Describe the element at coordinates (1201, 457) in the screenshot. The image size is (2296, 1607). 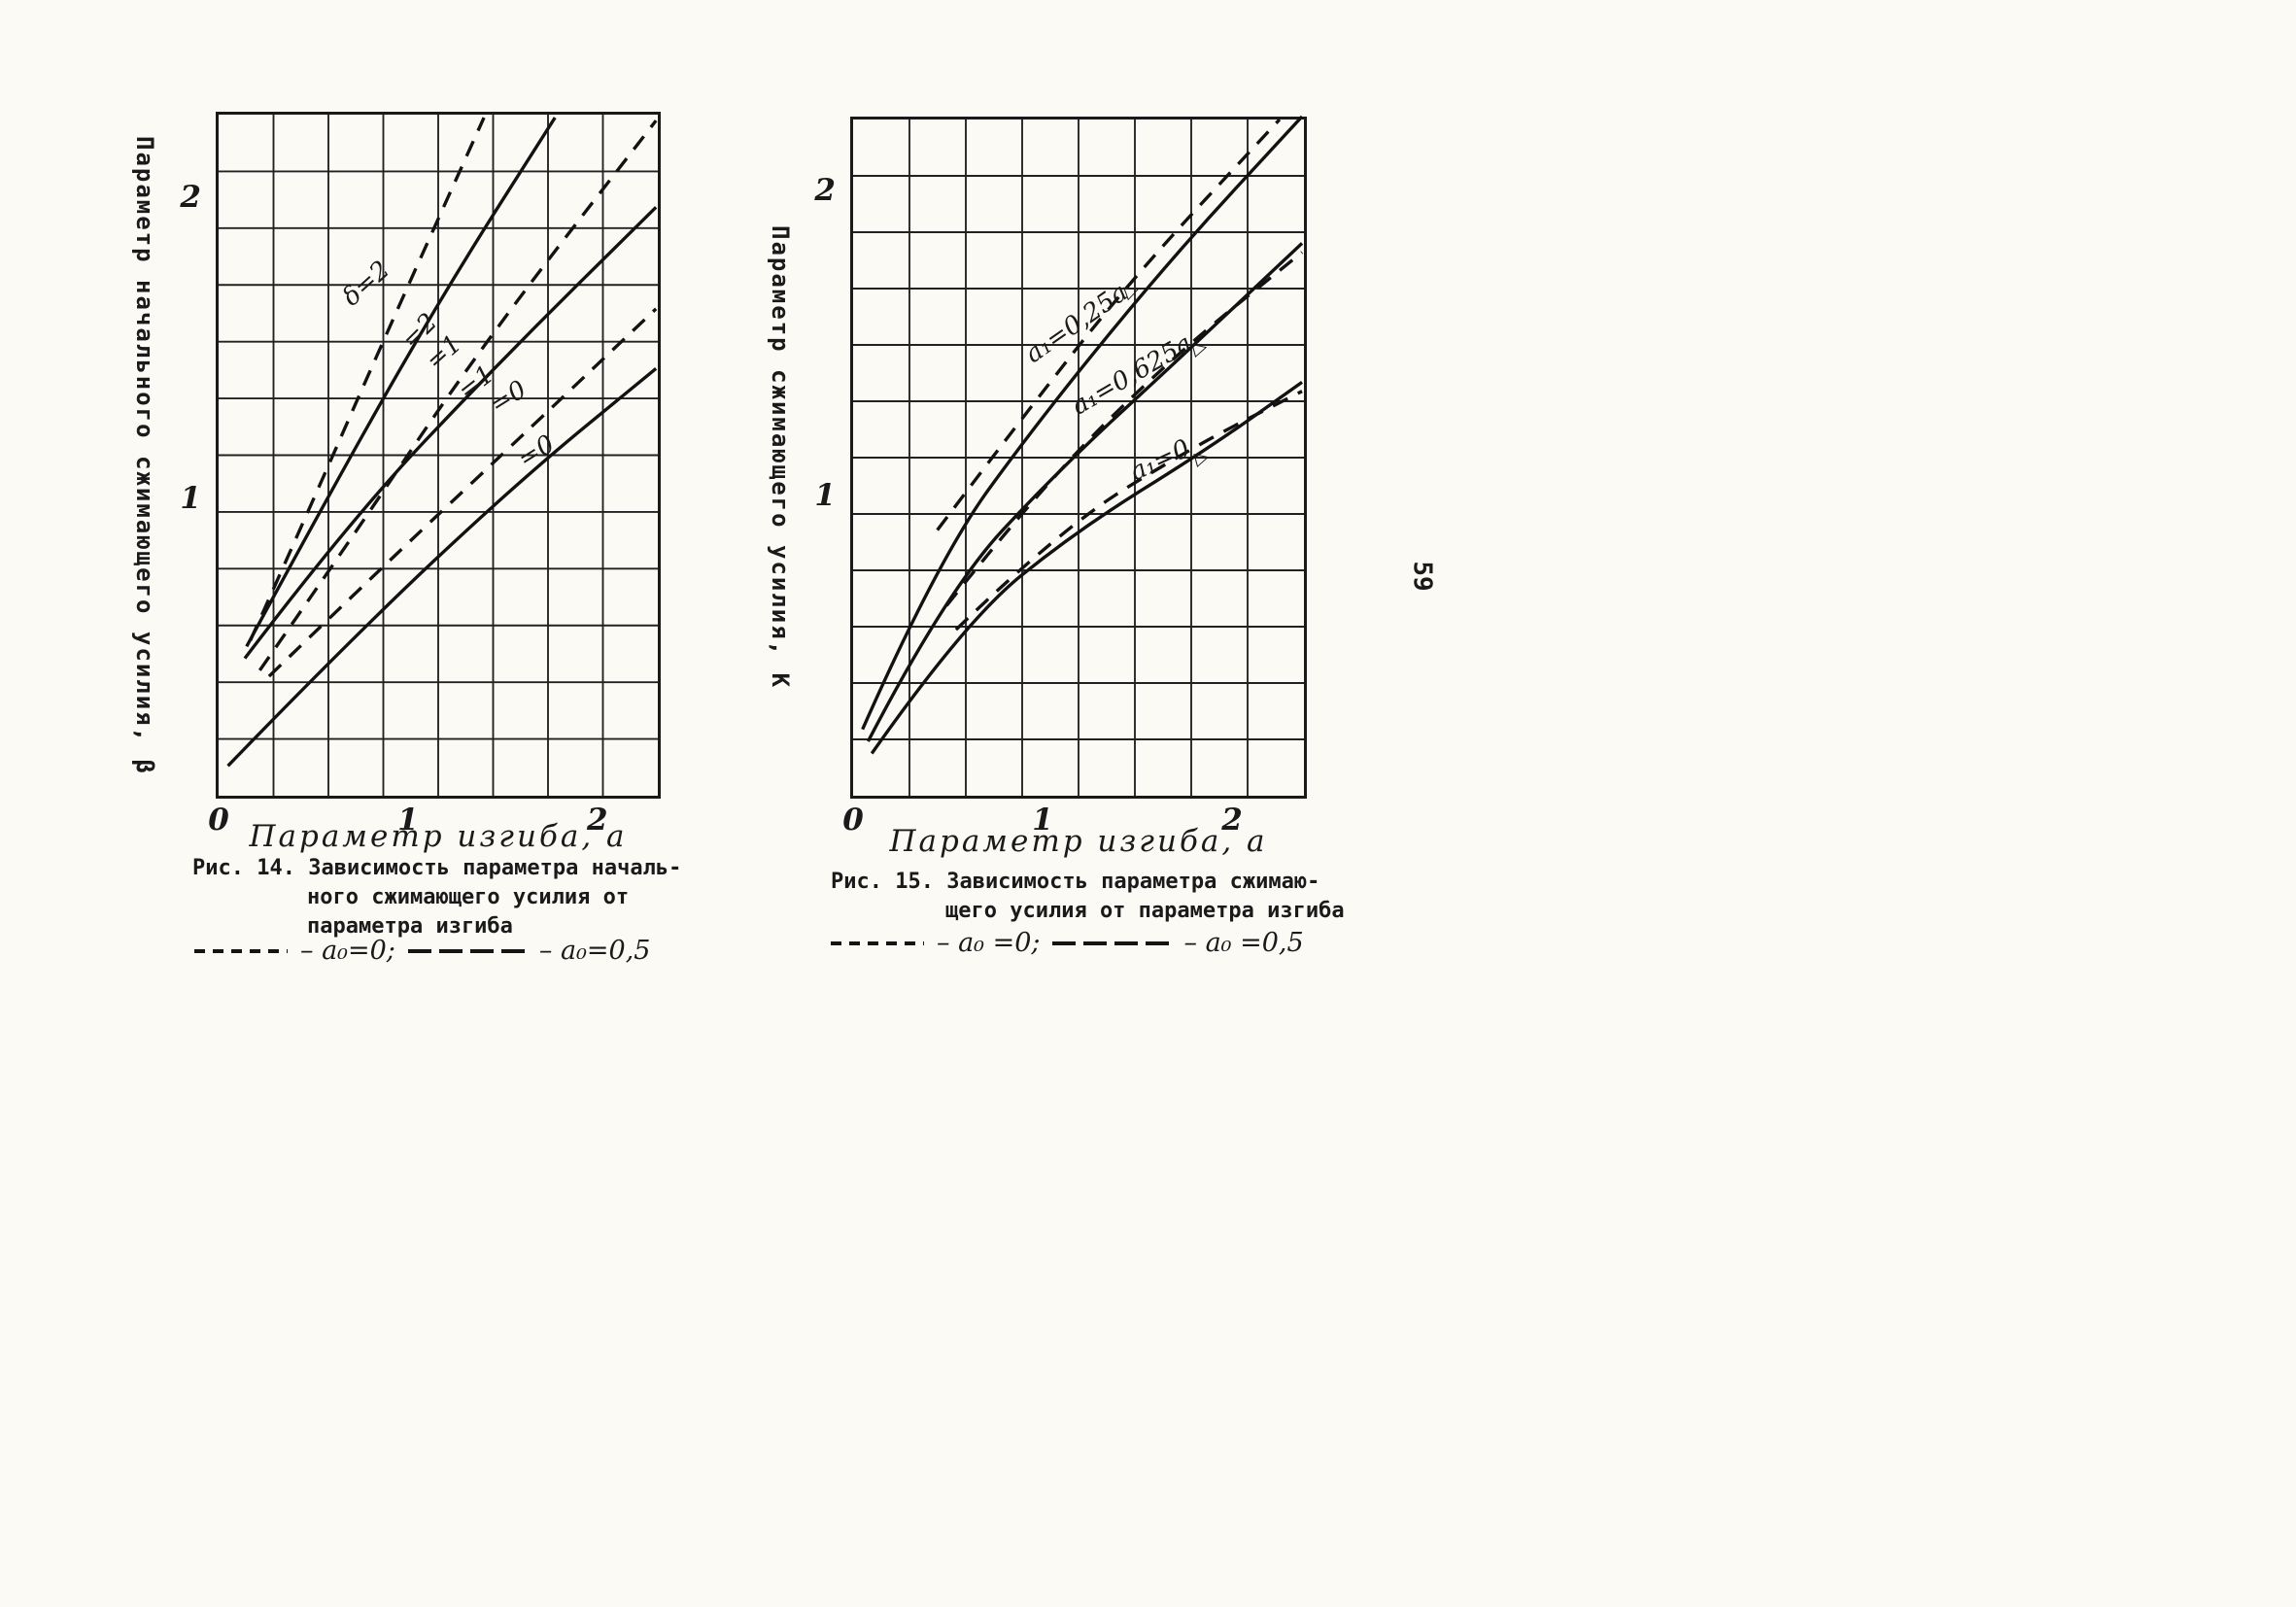
I see `triangle-marker-icon: ▷` at that location.